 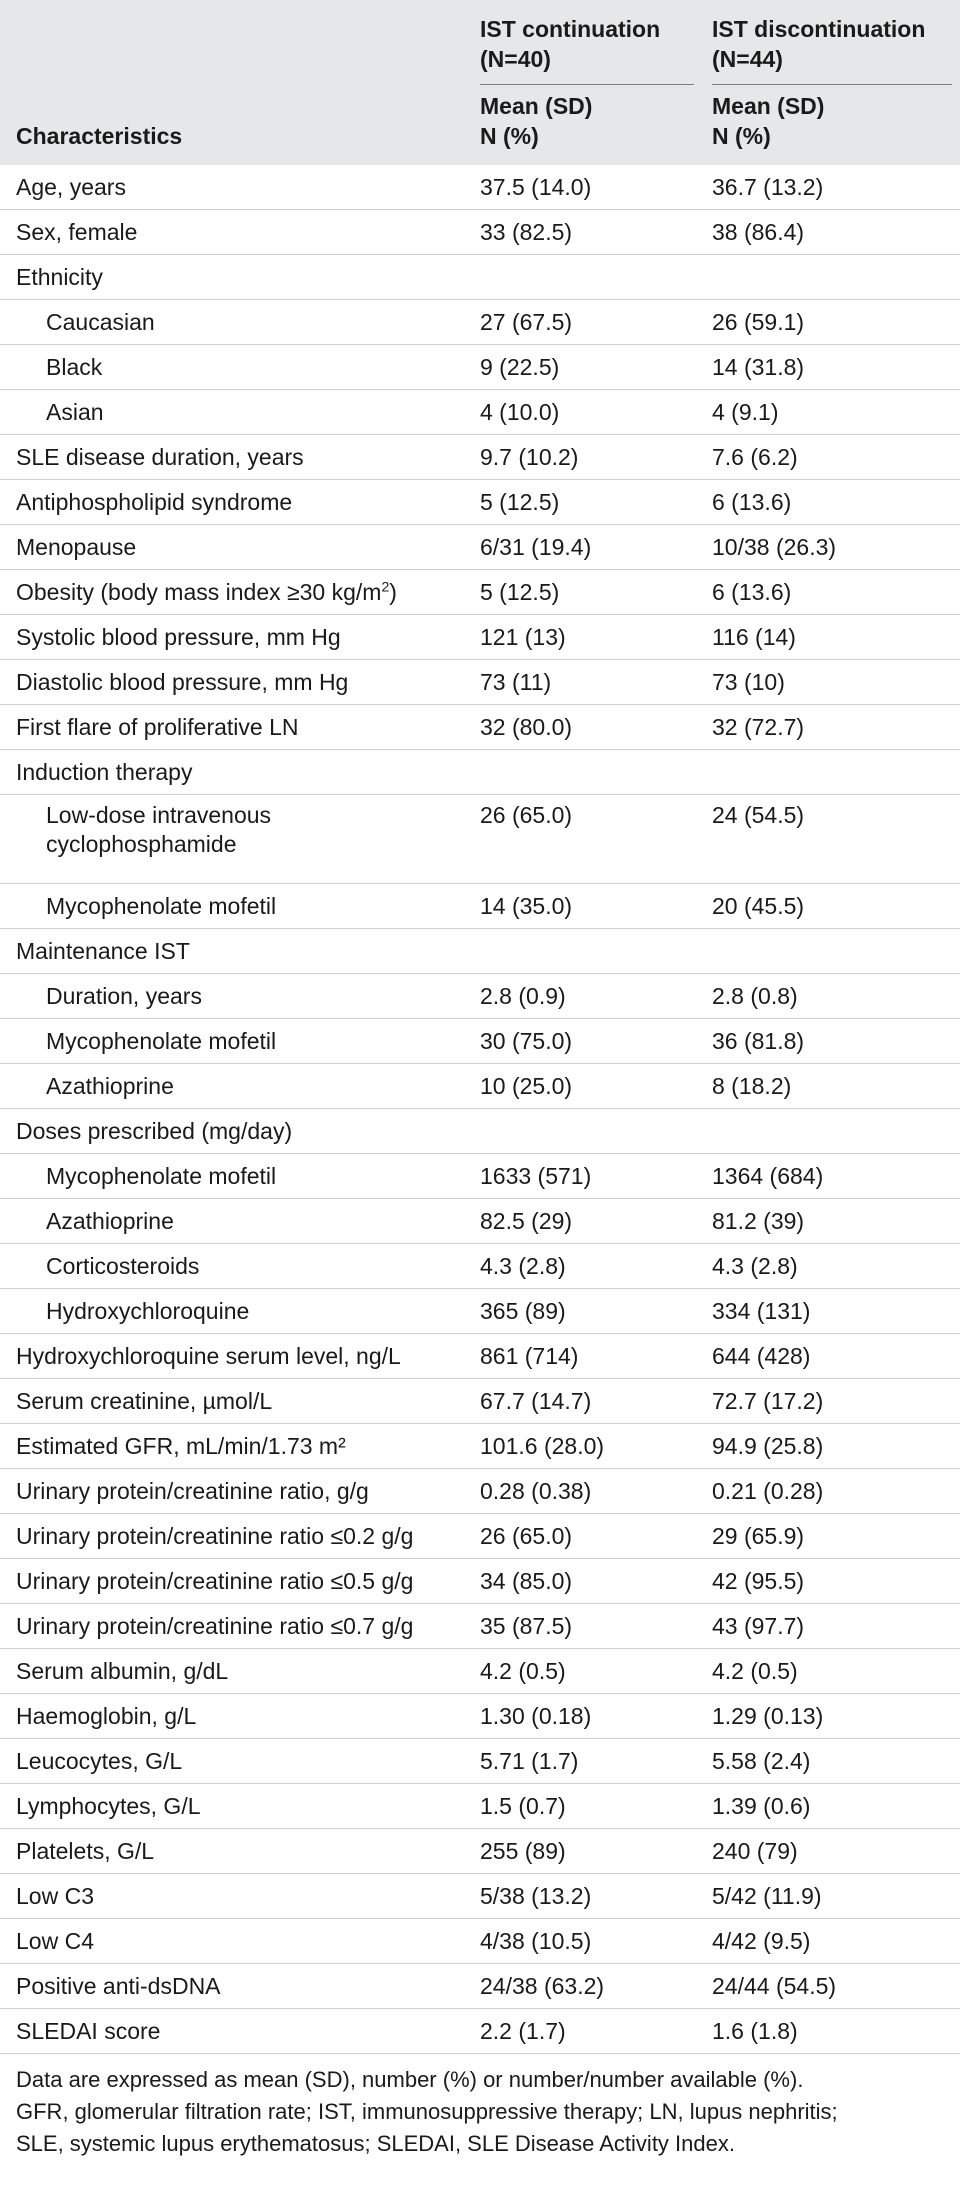 I want to click on table-row: Caucasian 27 (67.5) 26 (59.1), so click(x=480, y=322).